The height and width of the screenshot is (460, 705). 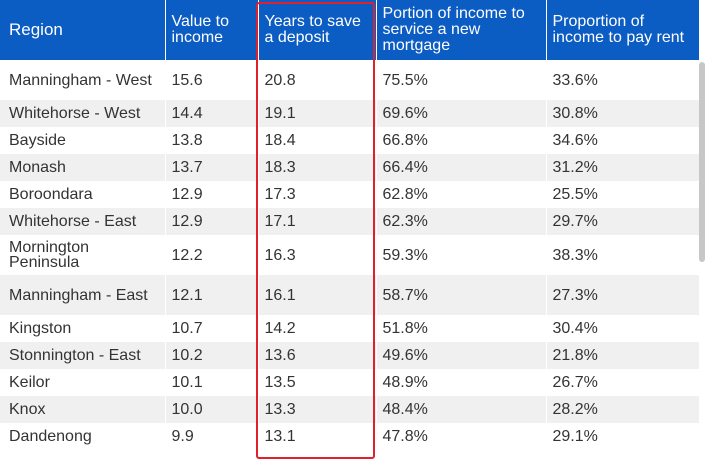 I want to click on scrollbar-thumb, so click(x=702, y=162).